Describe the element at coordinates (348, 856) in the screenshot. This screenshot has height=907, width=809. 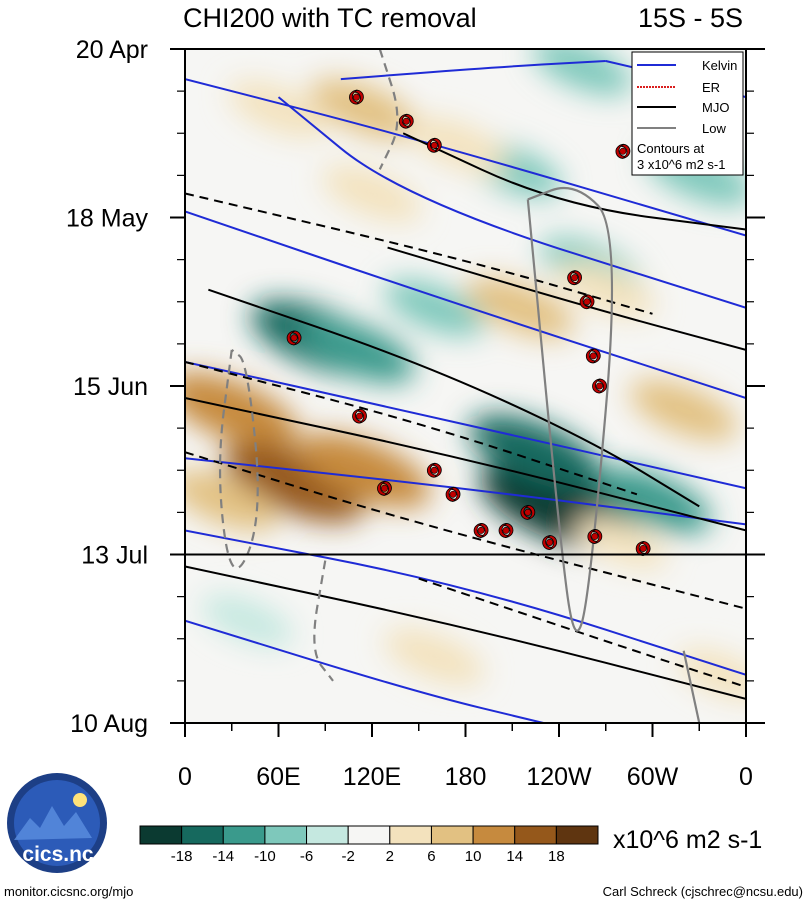
I see `colorbar-label: -2` at that location.